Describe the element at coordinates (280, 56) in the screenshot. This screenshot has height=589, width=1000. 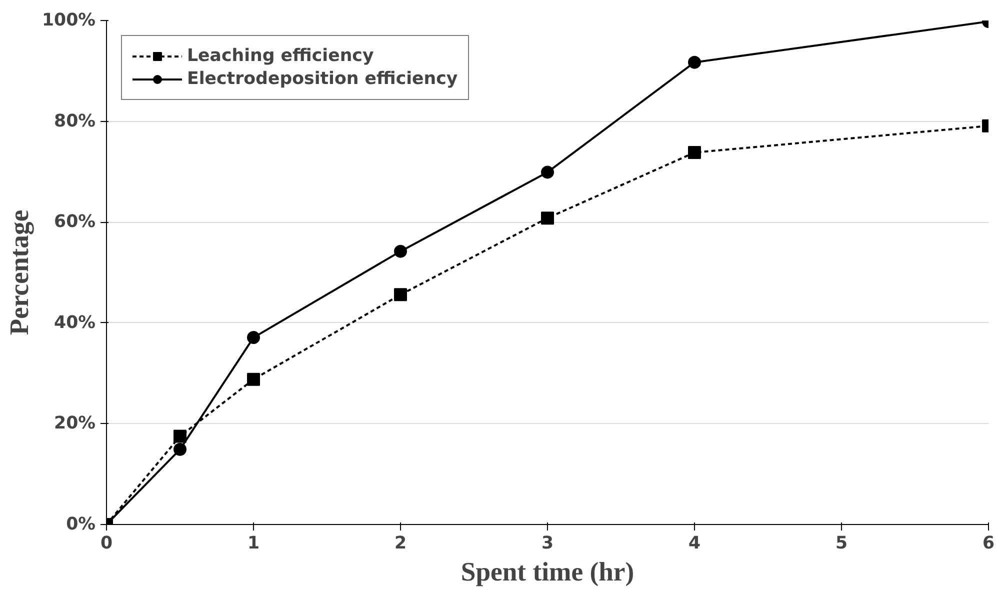
I see `legend-label: Leaching efficiency` at that location.